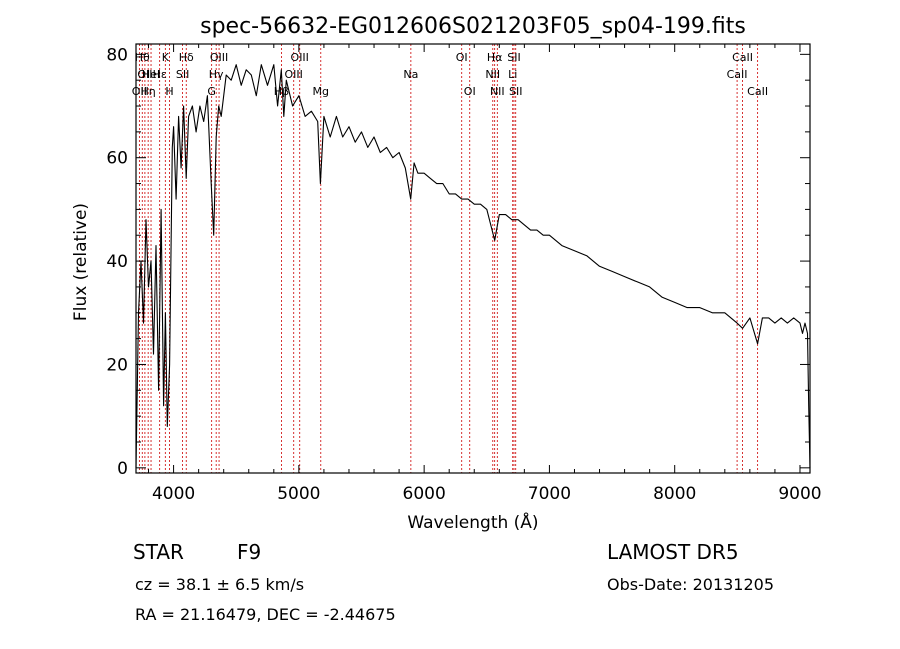 The width and height of the screenshot is (900, 649). Describe the element at coordinates (216, 74) in the screenshot. I see `line-marker-label: Hγ` at that location.